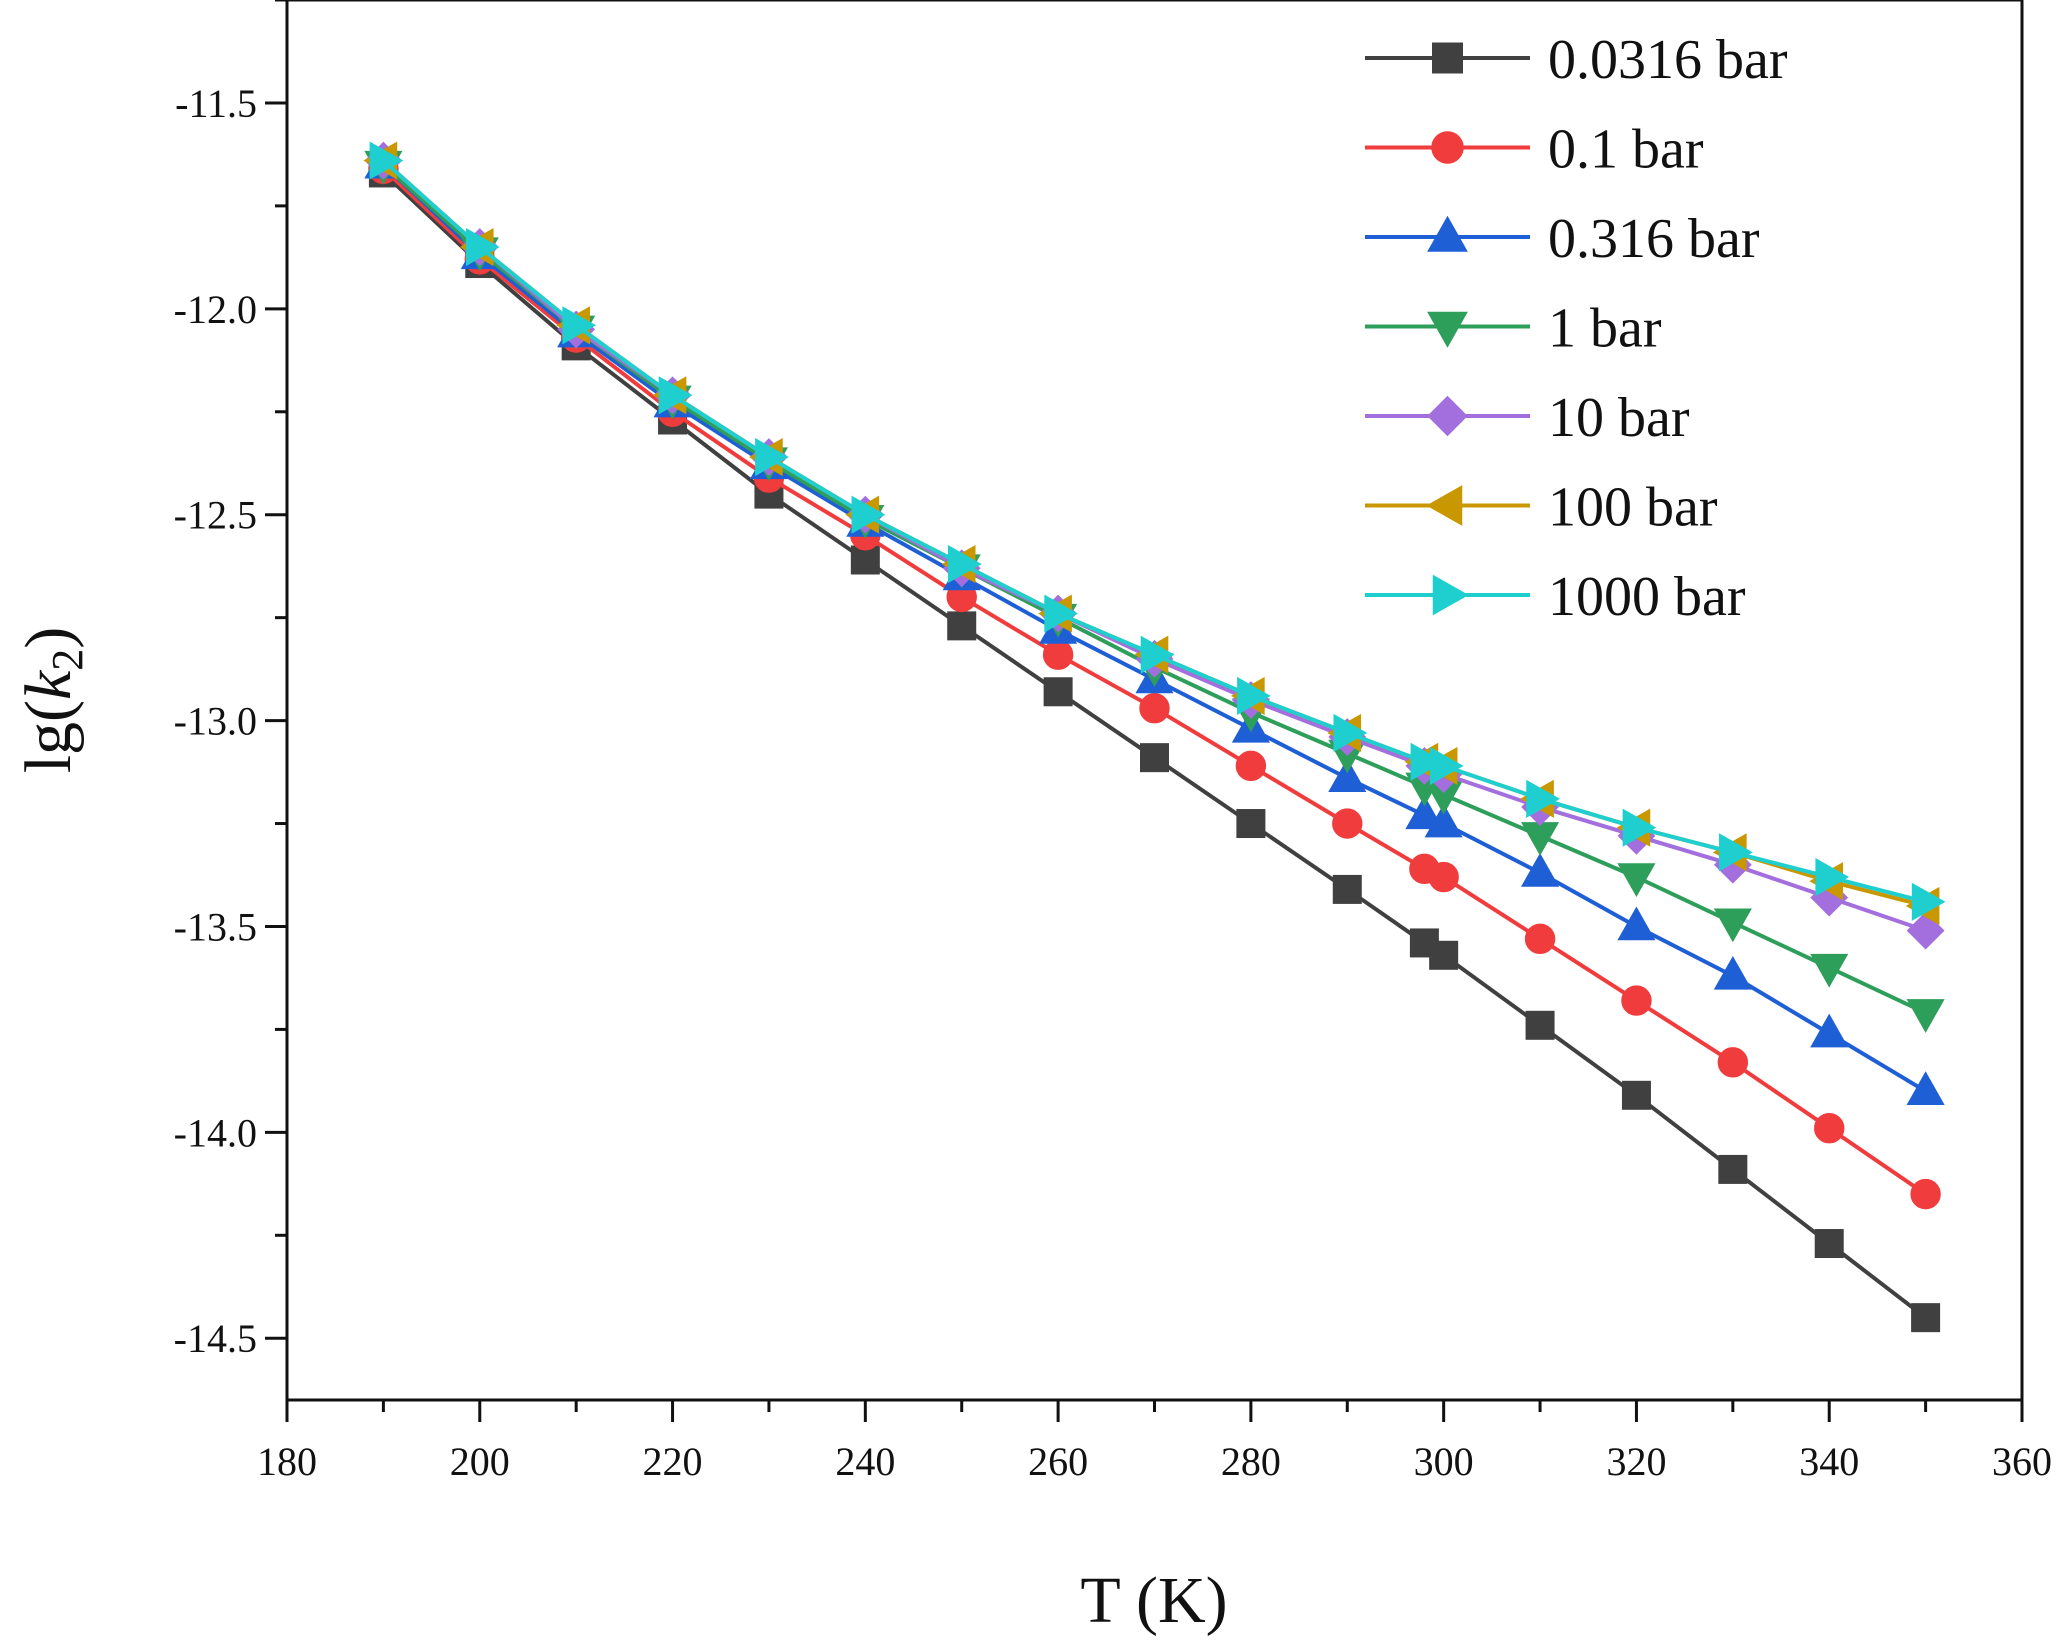  What do you see at coordinates (1251, 1461) in the screenshot?
I see `x-tick-label: 280` at bounding box center [1251, 1461].